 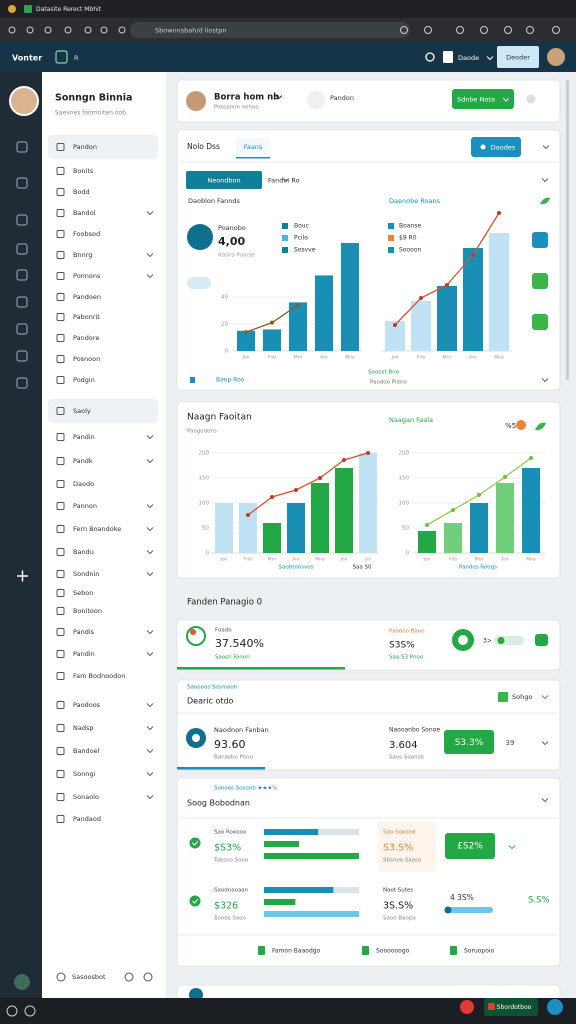 What do you see at coordinates (86, 234) in the screenshot?
I see `nav-item: Foobsod` at bounding box center [86, 234].